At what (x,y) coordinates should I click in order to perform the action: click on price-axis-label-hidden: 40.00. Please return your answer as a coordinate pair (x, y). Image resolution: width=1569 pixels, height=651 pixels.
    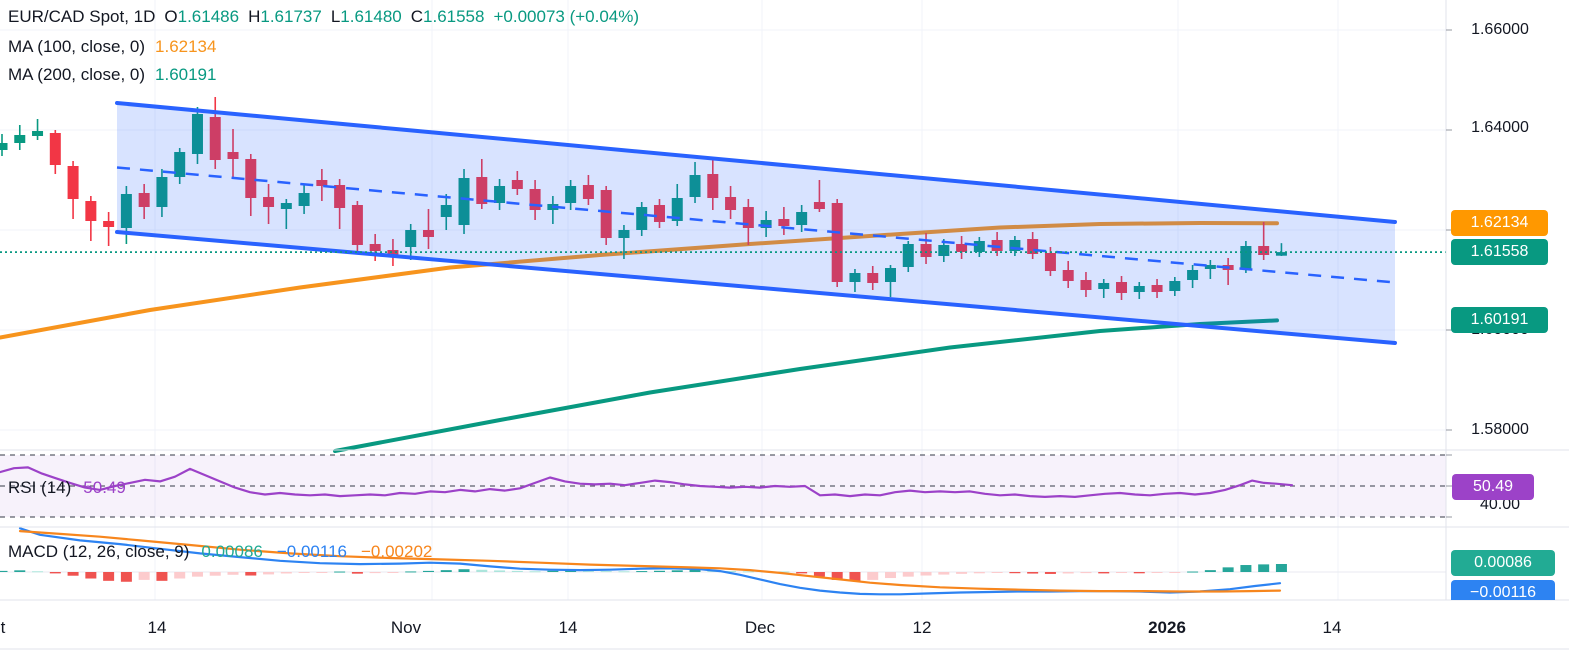
    Looking at the image, I should click on (1500, 504).